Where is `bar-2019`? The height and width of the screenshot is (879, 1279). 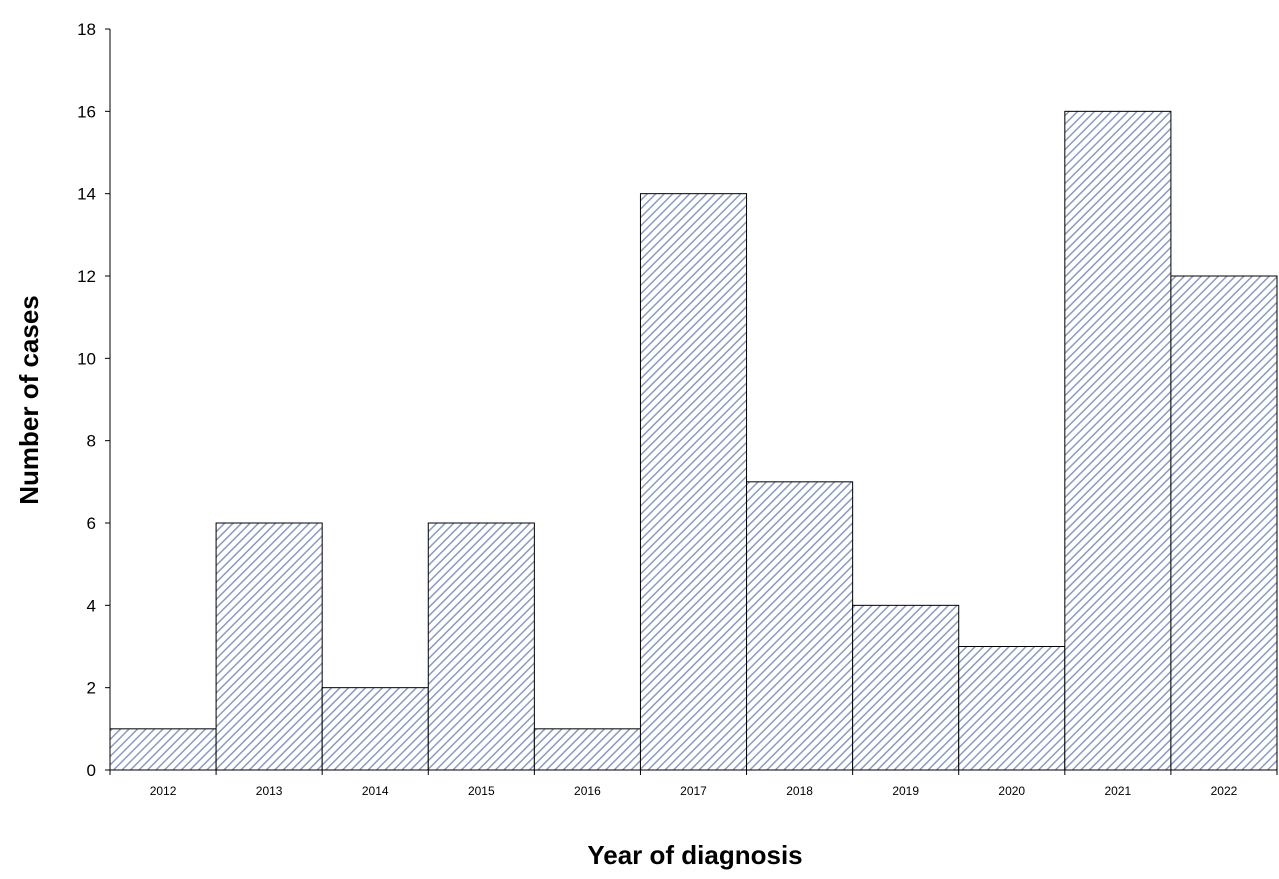
bar-2019 is located at coordinates (906, 687).